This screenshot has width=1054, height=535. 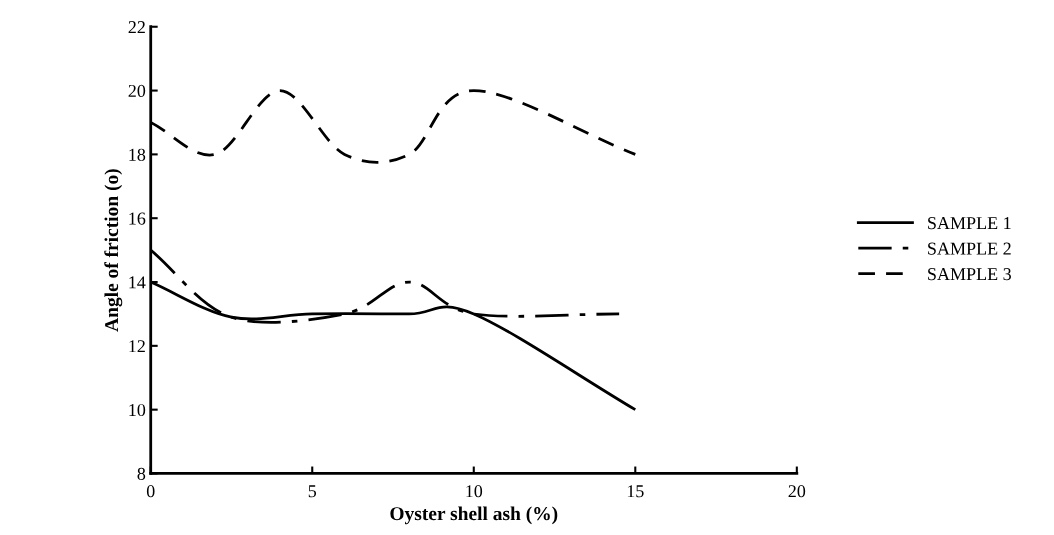 I want to click on y-tick-label: 14, so click(x=137, y=282).